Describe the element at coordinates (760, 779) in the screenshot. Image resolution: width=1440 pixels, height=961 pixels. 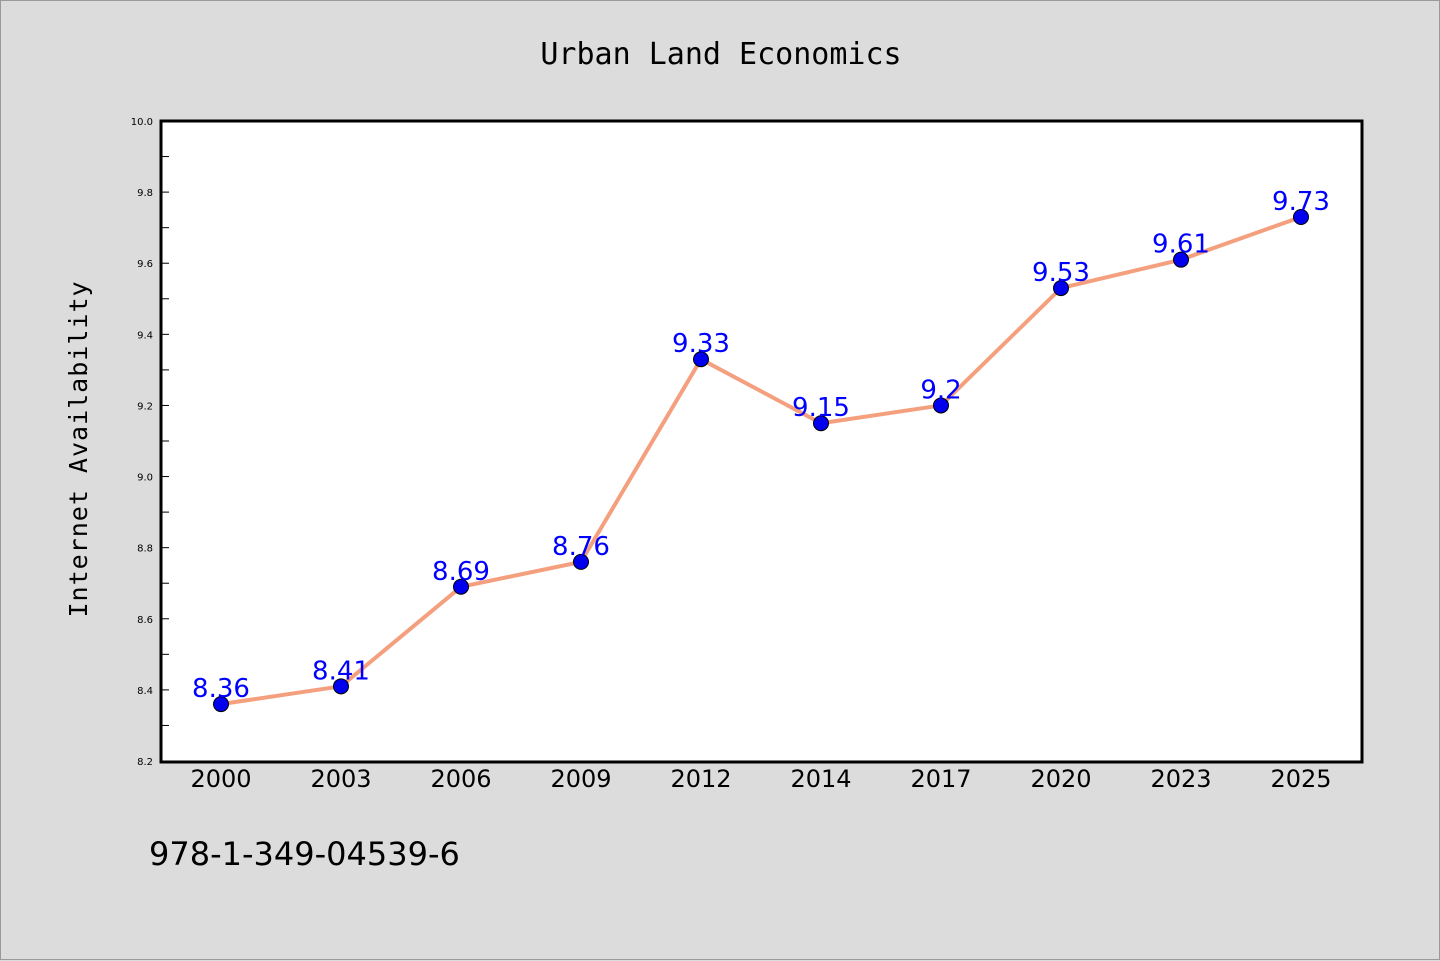
I see `x-axis: 2000 2003 2006 2009 2012 2014 2017 2020 2023 2025` at that location.